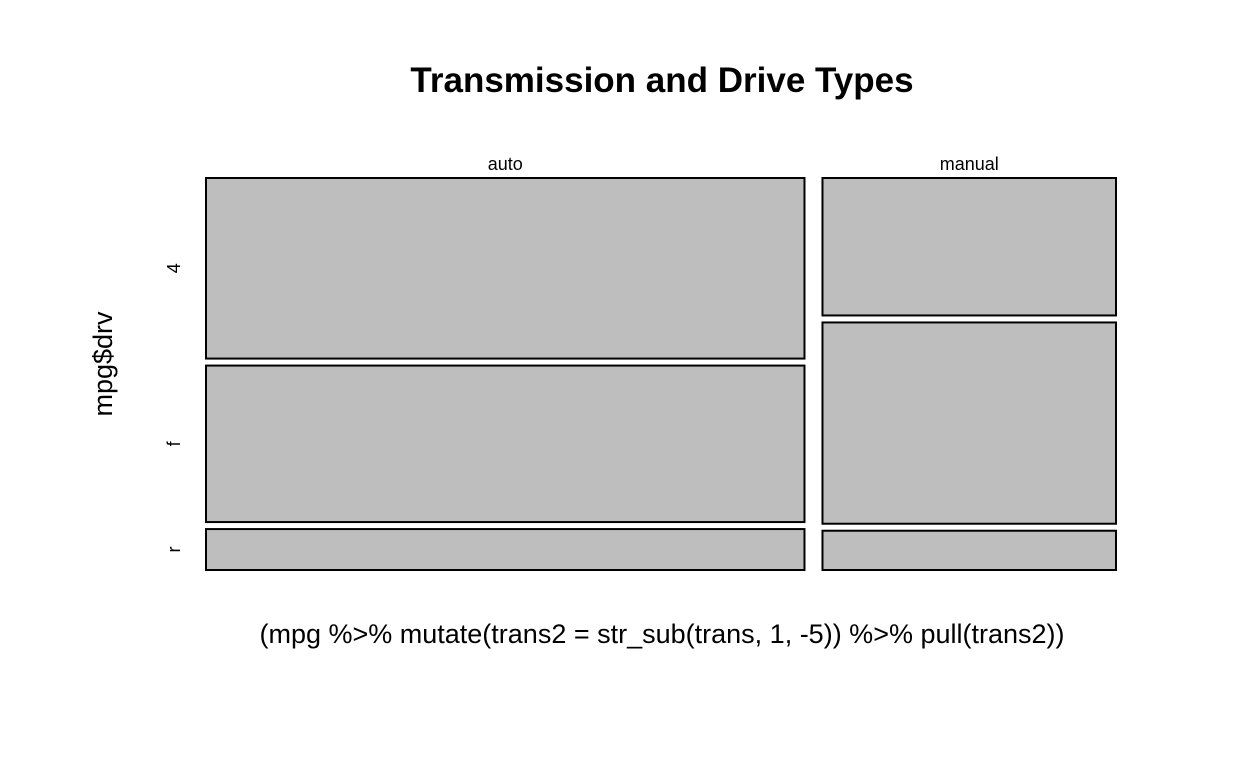 This screenshot has width=1248, height=773. Describe the element at coordinates (505, 164) in the screenshot. I see `column-label-auto: auto` at that location.